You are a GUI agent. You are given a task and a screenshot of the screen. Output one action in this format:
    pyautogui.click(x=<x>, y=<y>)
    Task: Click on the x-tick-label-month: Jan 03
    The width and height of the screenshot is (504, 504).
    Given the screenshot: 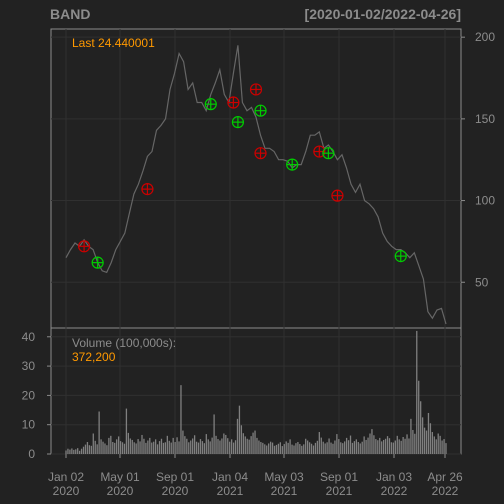 What is the action you would take?
    pyautogui.click(x=394, y=477)
    